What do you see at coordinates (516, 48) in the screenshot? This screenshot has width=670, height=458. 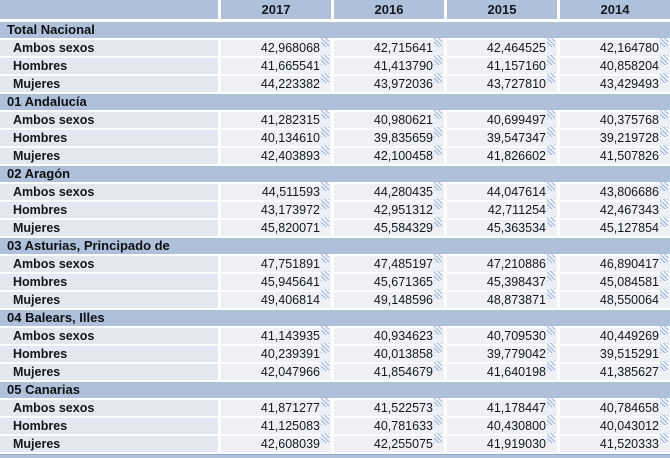 I see `cell-value: 42,464525` at bounding box center [516, 48].